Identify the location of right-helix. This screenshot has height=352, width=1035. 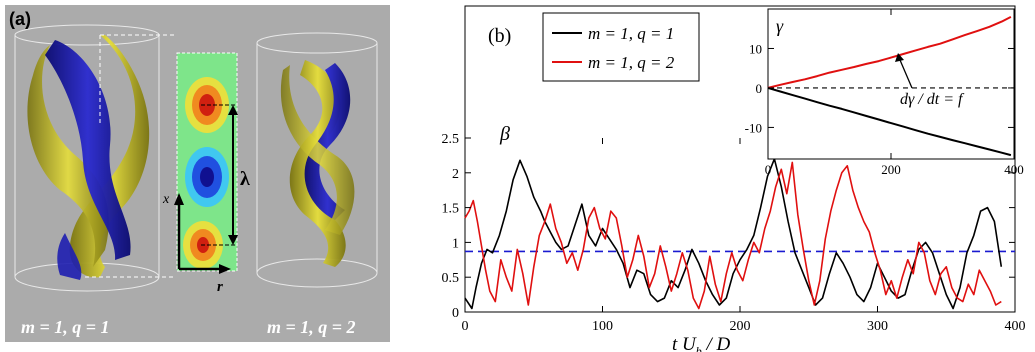
(317, 163).